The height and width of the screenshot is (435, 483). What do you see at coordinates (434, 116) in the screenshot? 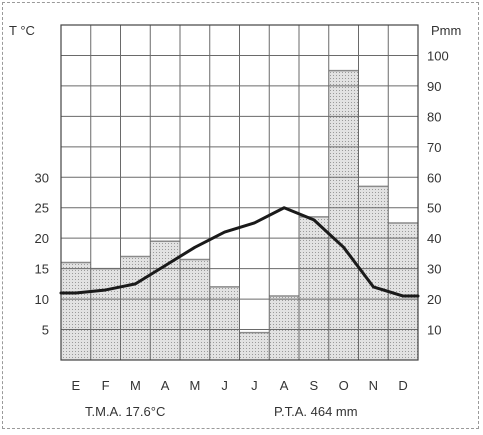
I see `precip-tick-80: 80` at bounding box center [434, 116].